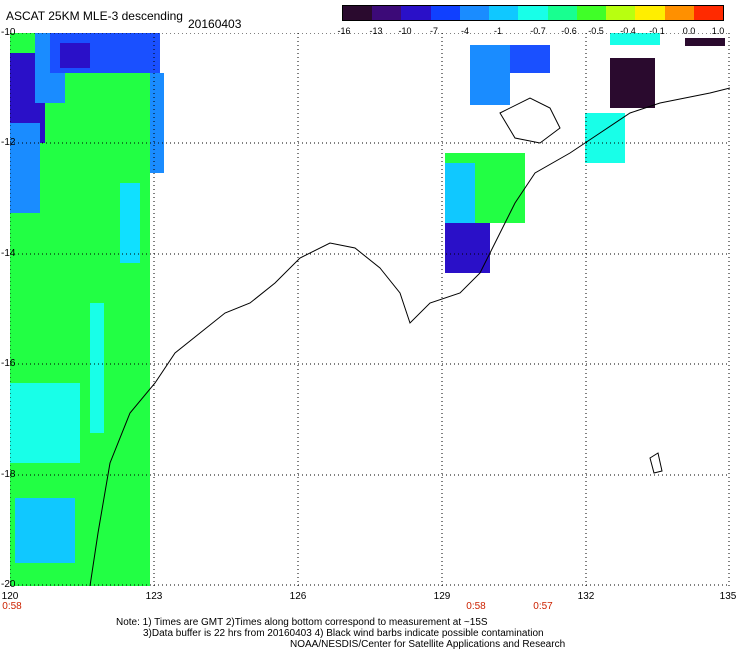  Describe the element at coordinates (8, 584) in the screenshot. I see `lat-label: -20` at that location.